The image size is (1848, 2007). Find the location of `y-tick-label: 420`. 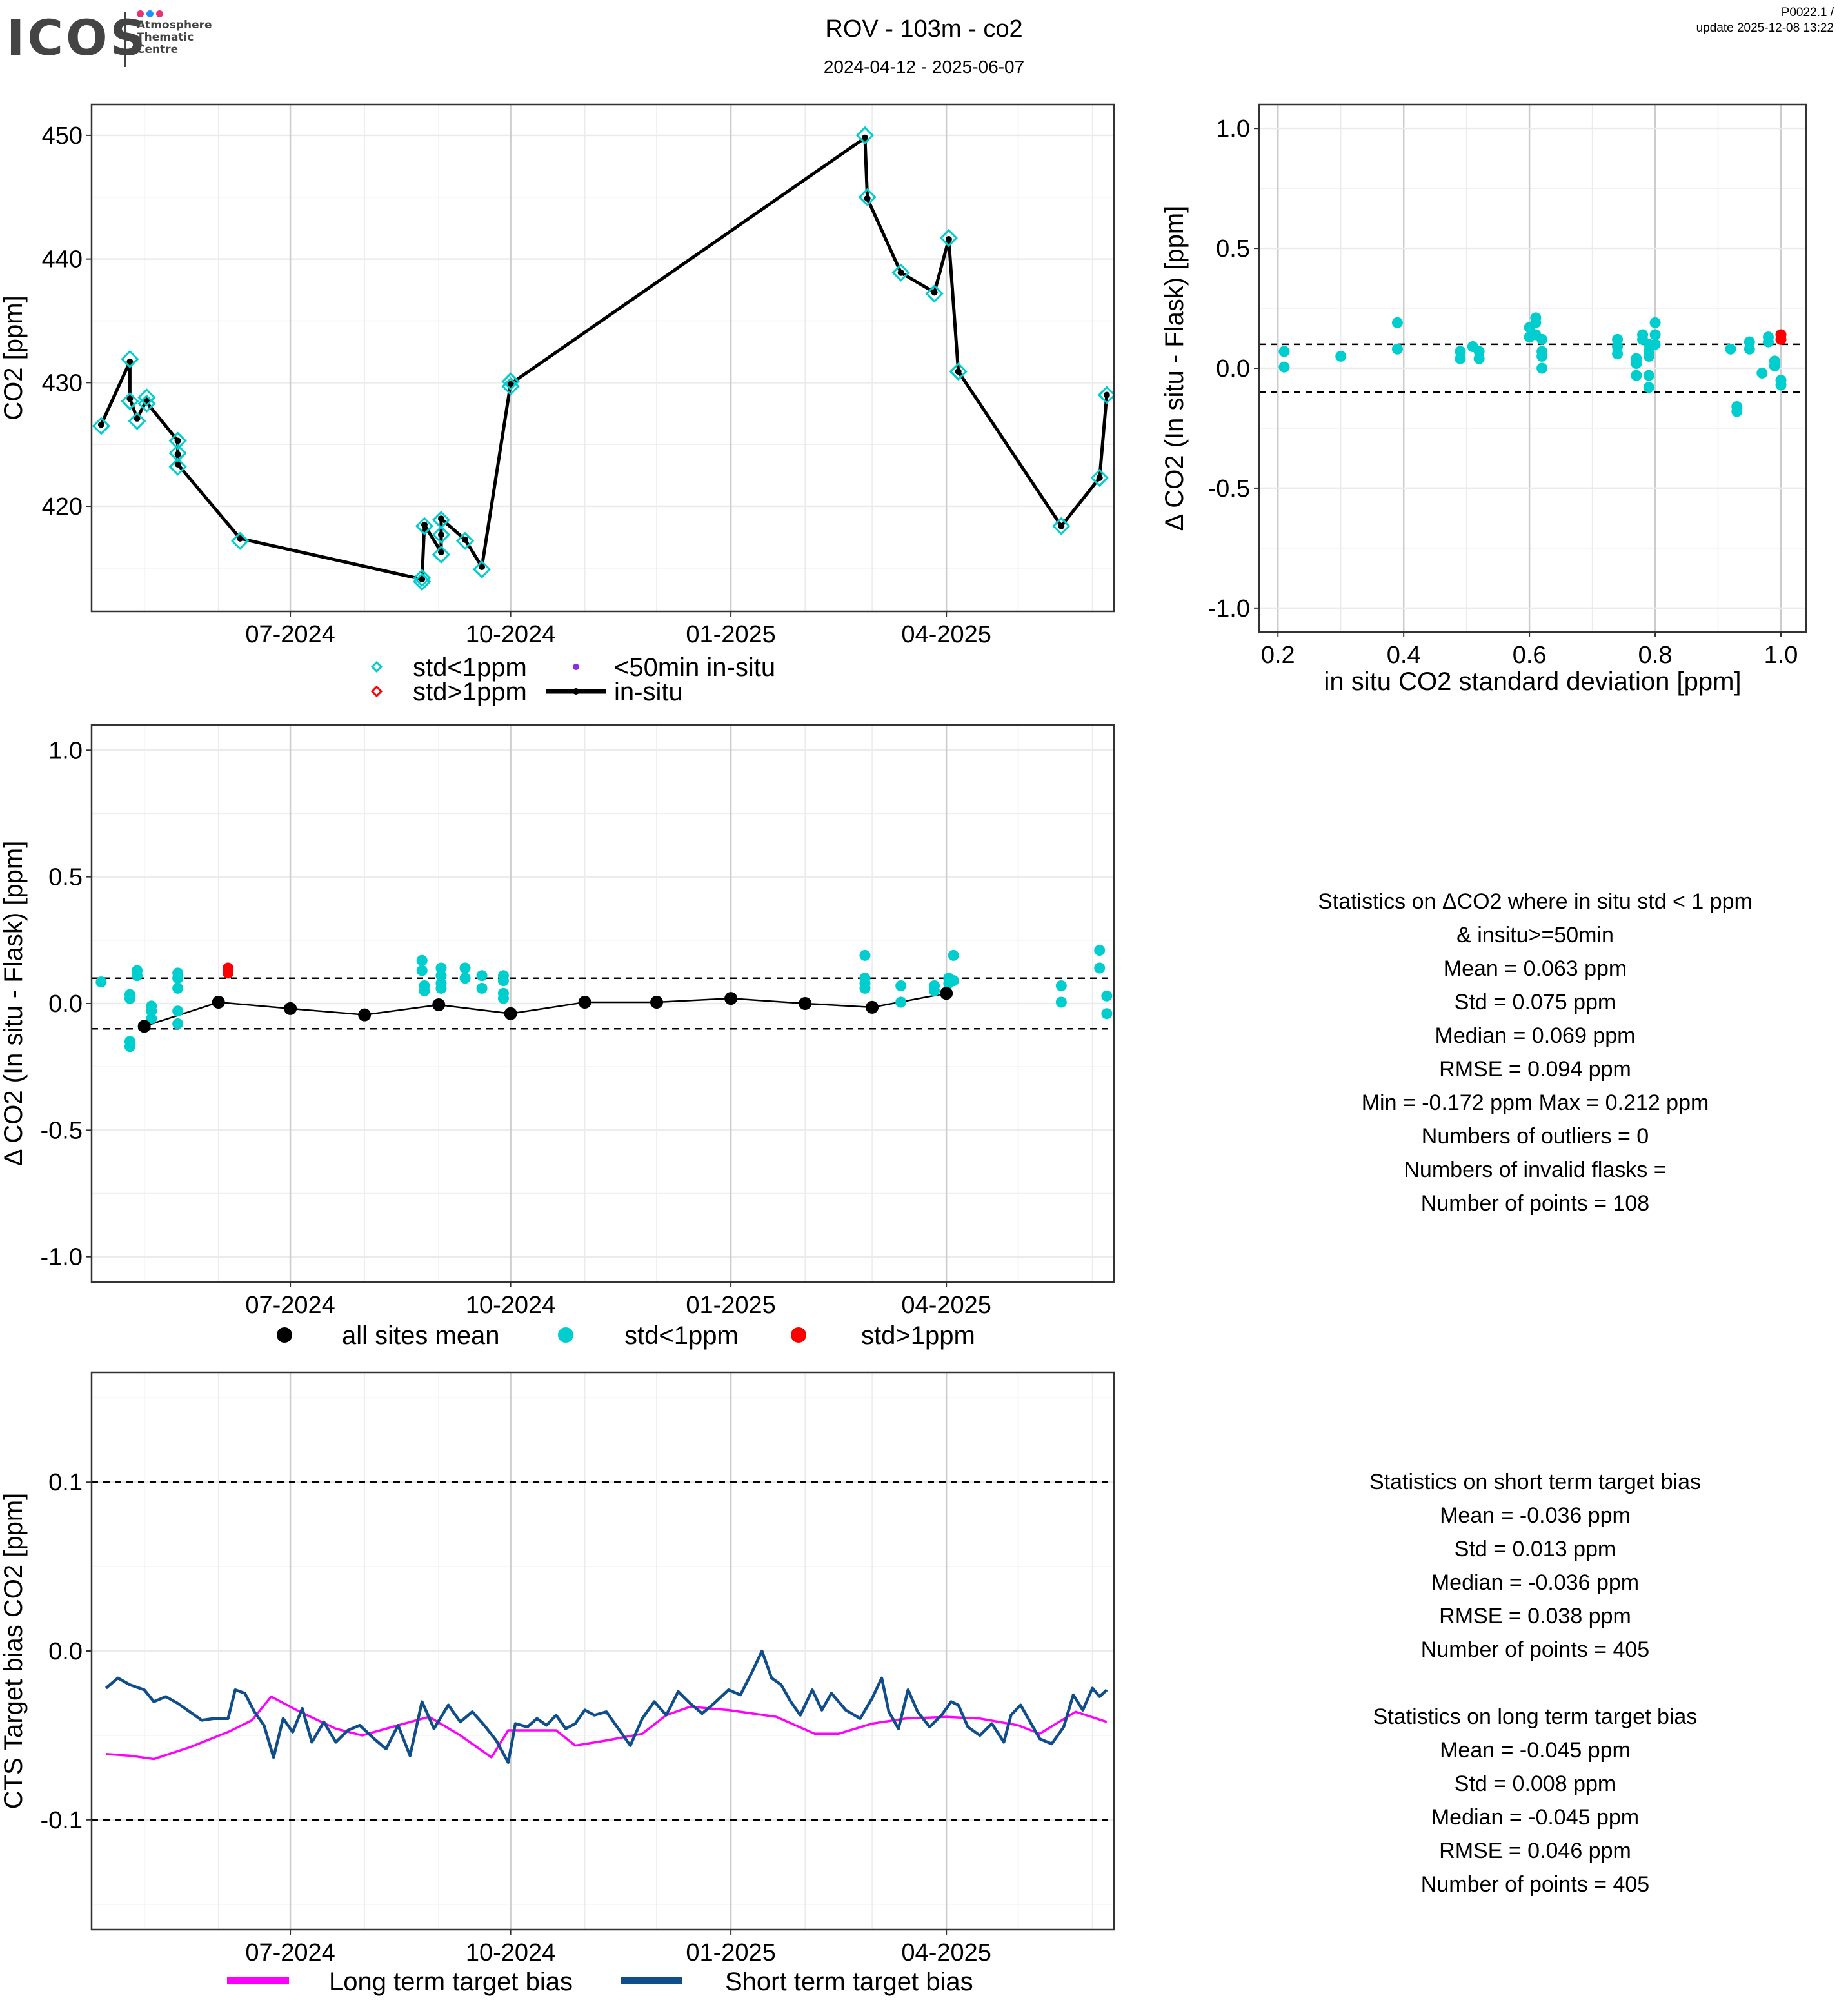

y-tick-label: 420 is located at coordinates (63, 506).